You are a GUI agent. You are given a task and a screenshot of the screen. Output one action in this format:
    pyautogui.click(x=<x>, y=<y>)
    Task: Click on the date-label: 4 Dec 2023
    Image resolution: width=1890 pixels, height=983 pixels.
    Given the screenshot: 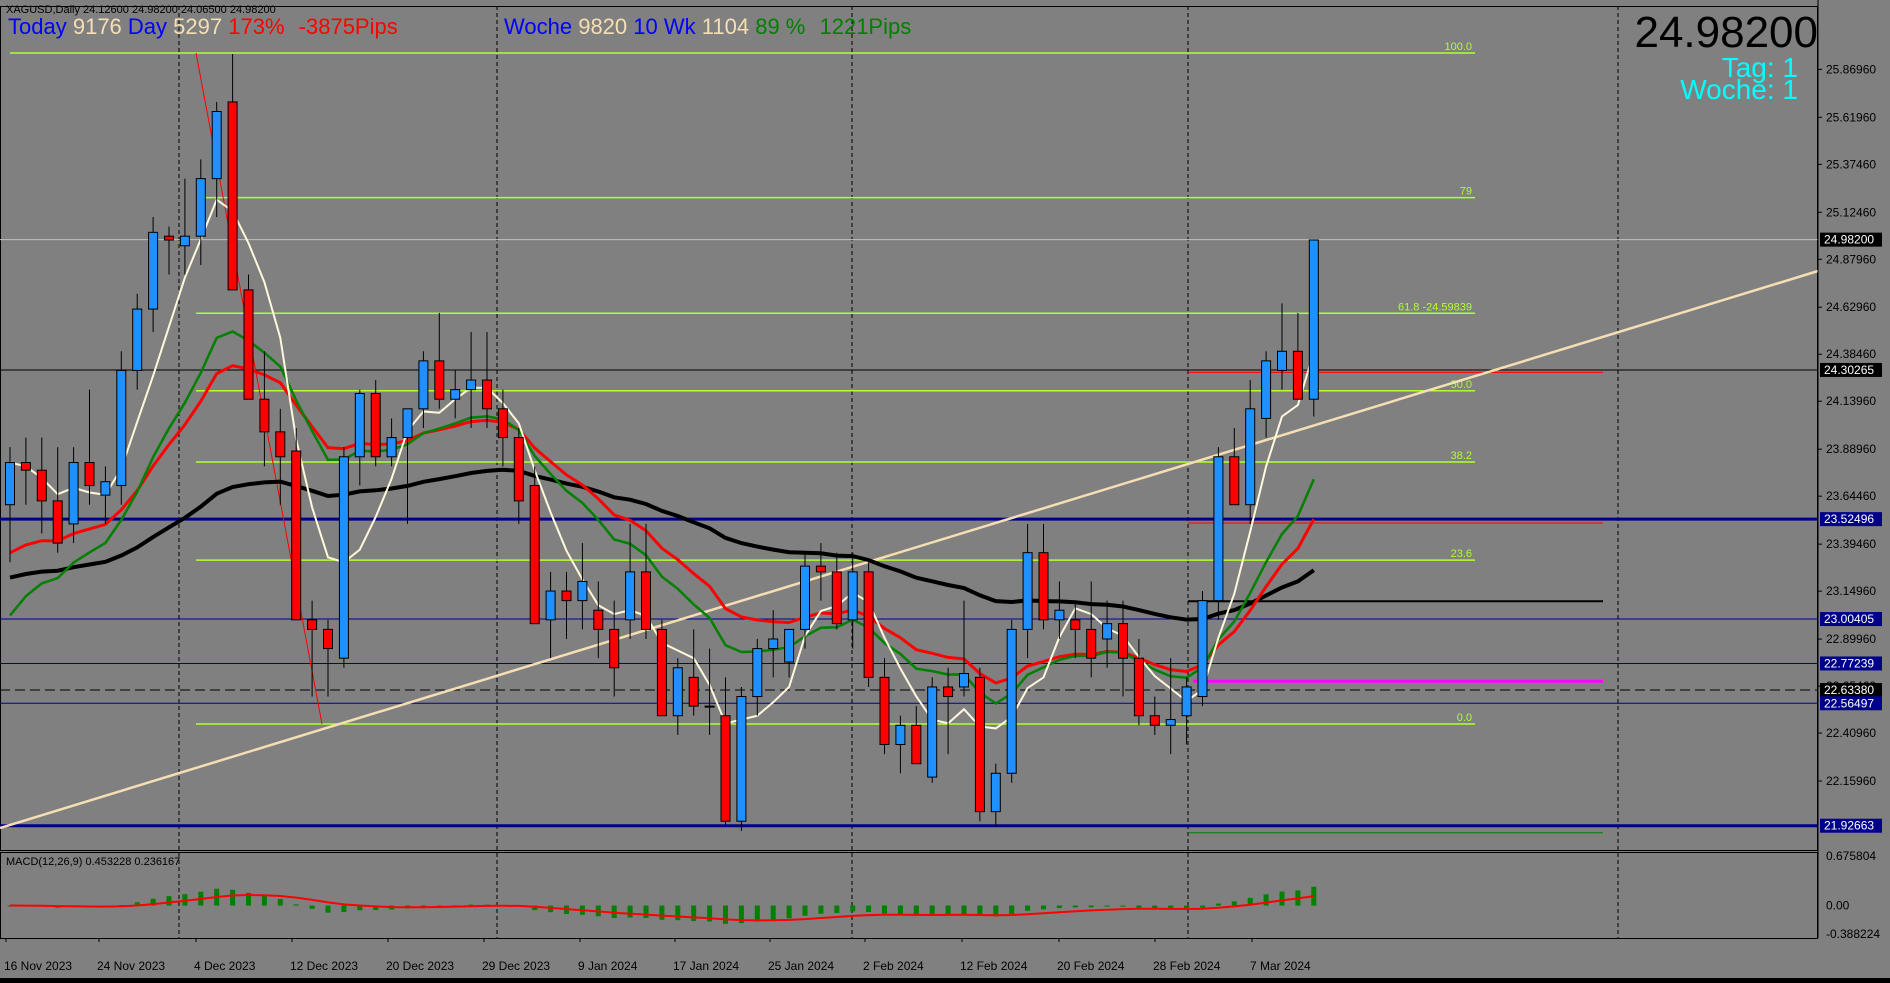 What is the action you would take?
    pyautogui.click(x=225, y=966)
    